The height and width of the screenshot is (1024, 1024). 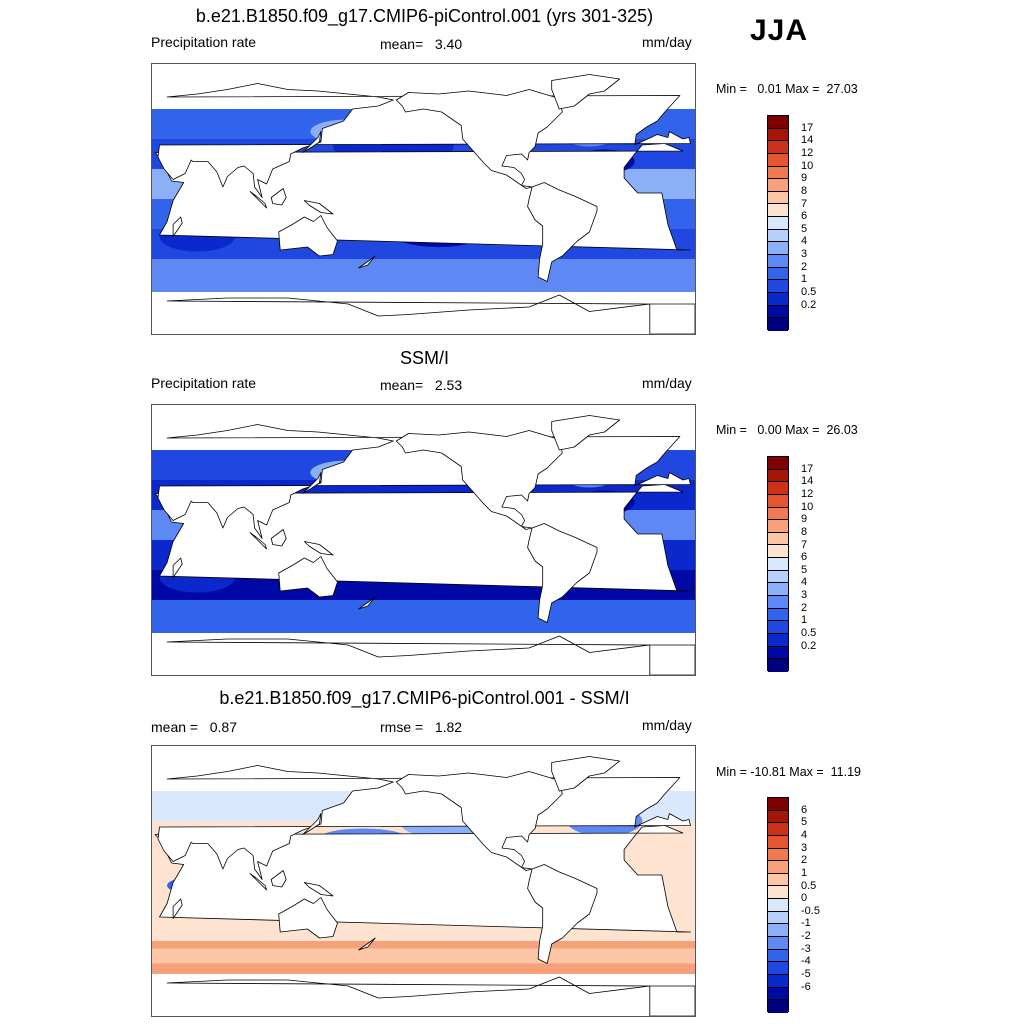 I want to click on colorbar-tick-label: 0.5, so click(x=809, y=633).